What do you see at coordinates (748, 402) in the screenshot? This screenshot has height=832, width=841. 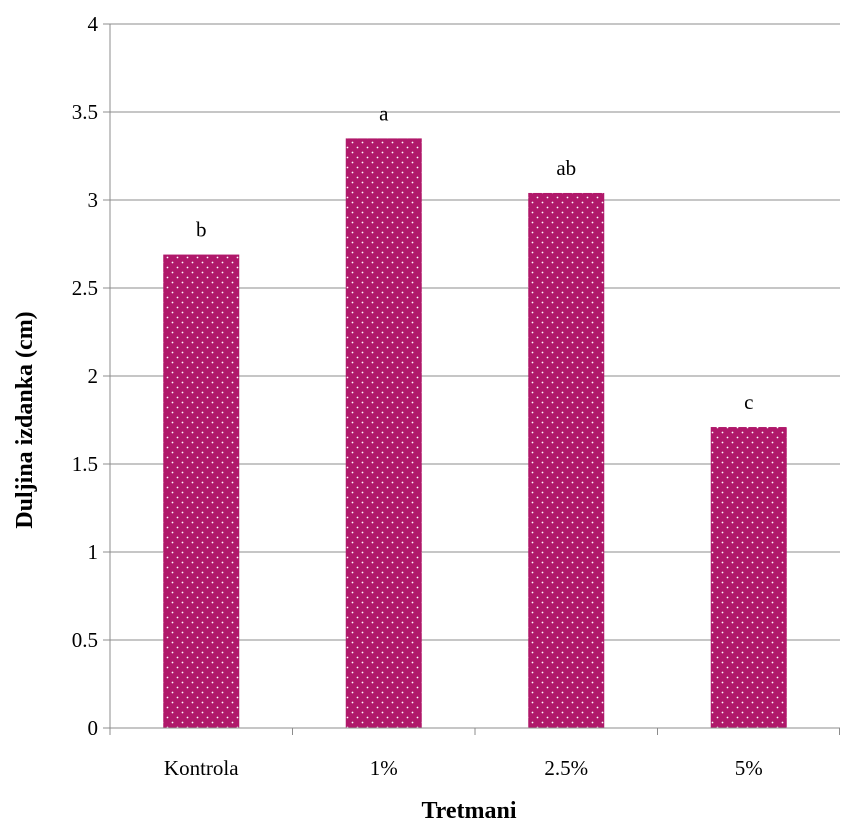 I see `data-label: c` at bounding box center [748, 402].